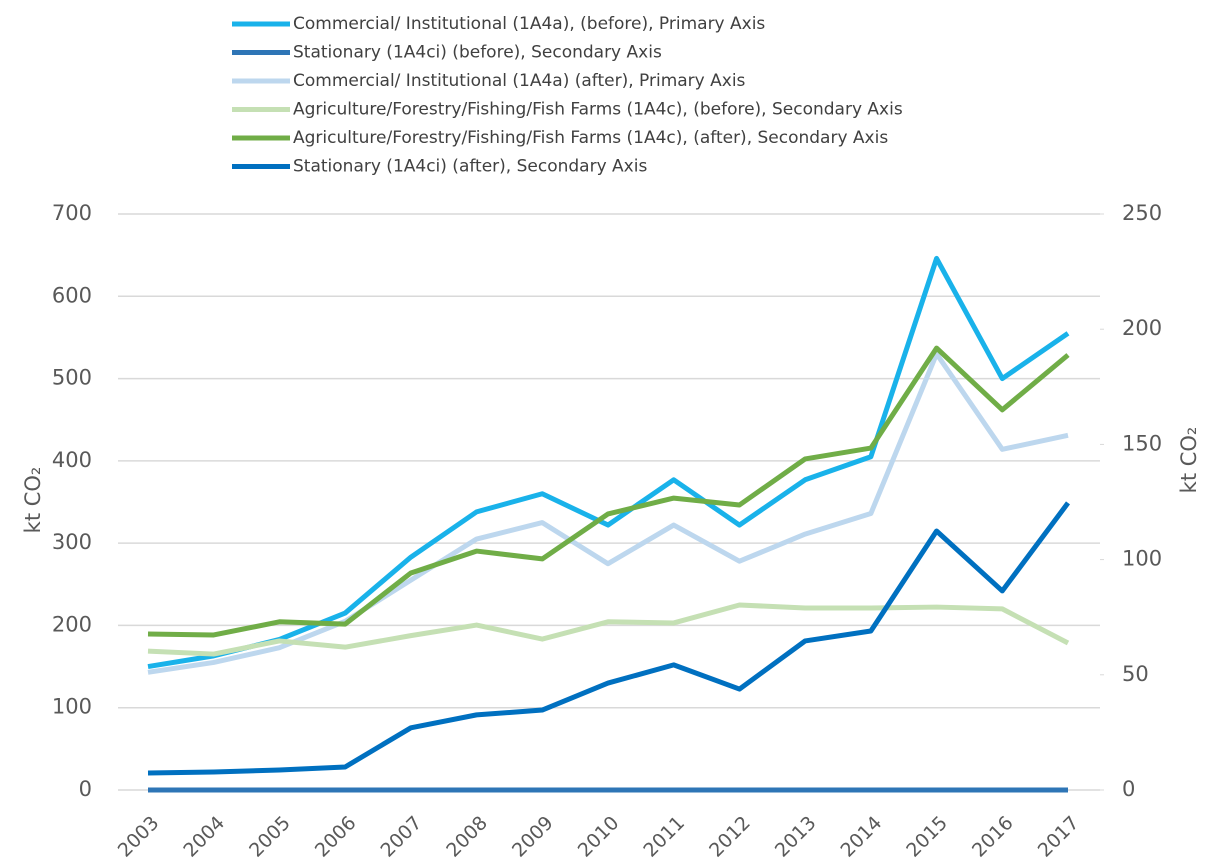 This screenshot has width=1208, height=866. What do you see at coordinates (1142, 328) in the screenshot?
I see `y2-tick-label: 200` at bounding box center [1142, 328].